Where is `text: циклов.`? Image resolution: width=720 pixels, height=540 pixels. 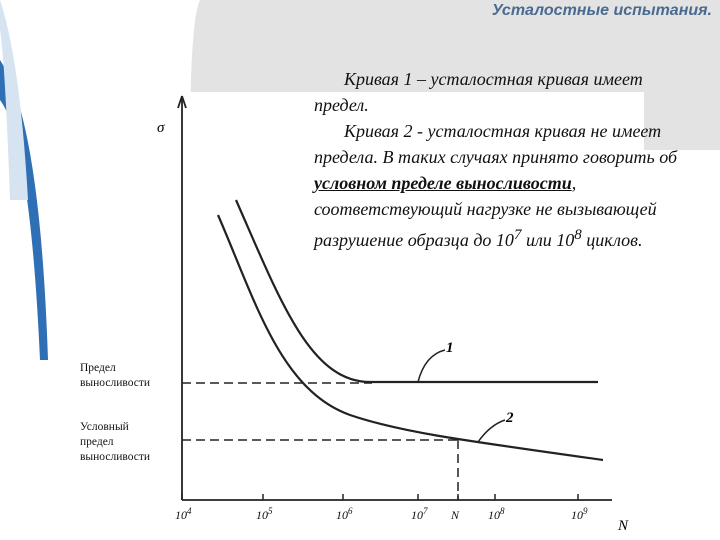 text: циклов. is located at coordinates (612, 240).